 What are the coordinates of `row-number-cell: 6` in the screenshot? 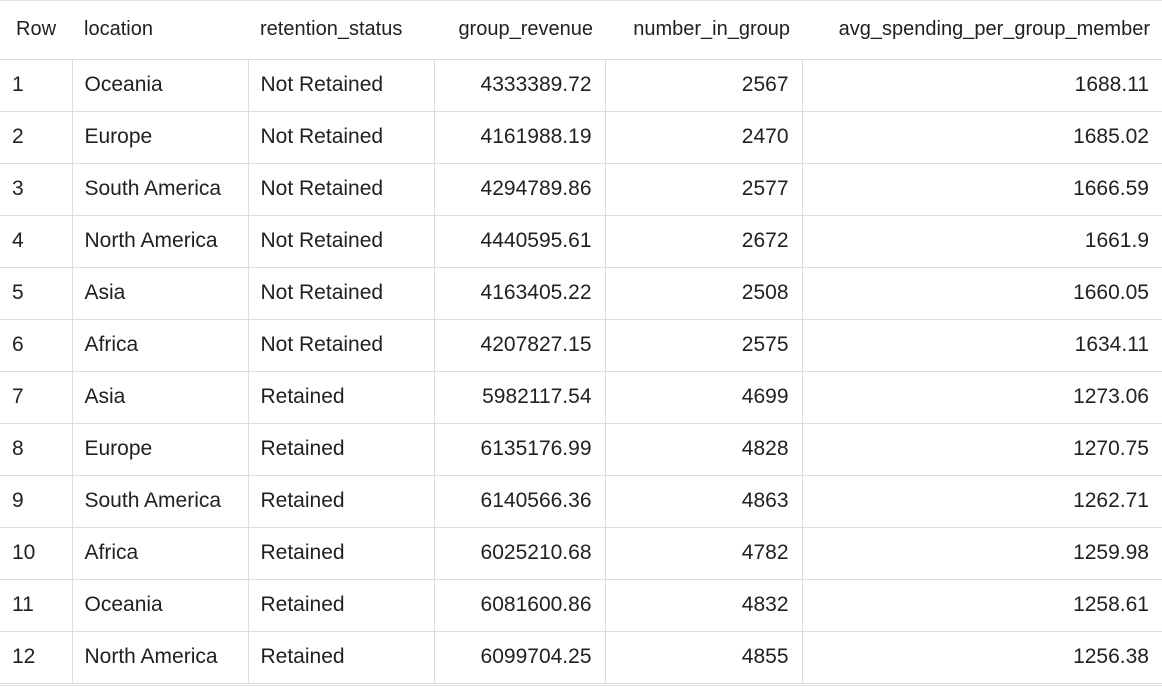 It's located at (36, 345).